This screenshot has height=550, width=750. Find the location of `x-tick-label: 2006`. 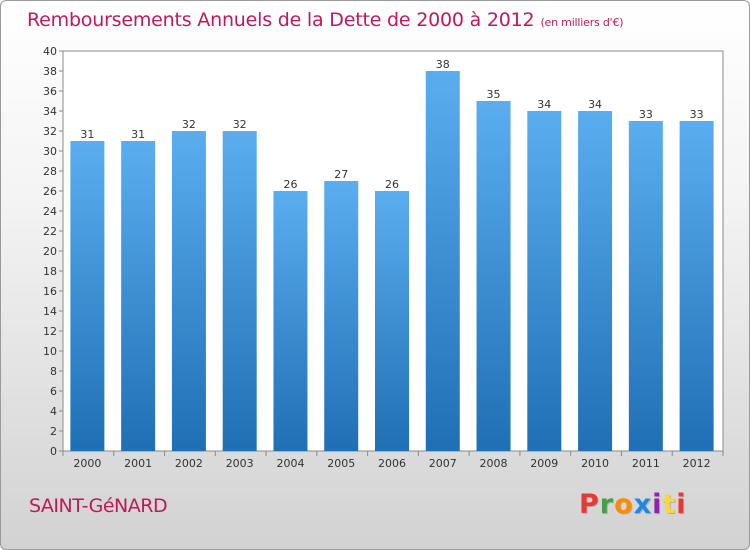

x-tick-label: 2006 is located at coordinates (392, 463).